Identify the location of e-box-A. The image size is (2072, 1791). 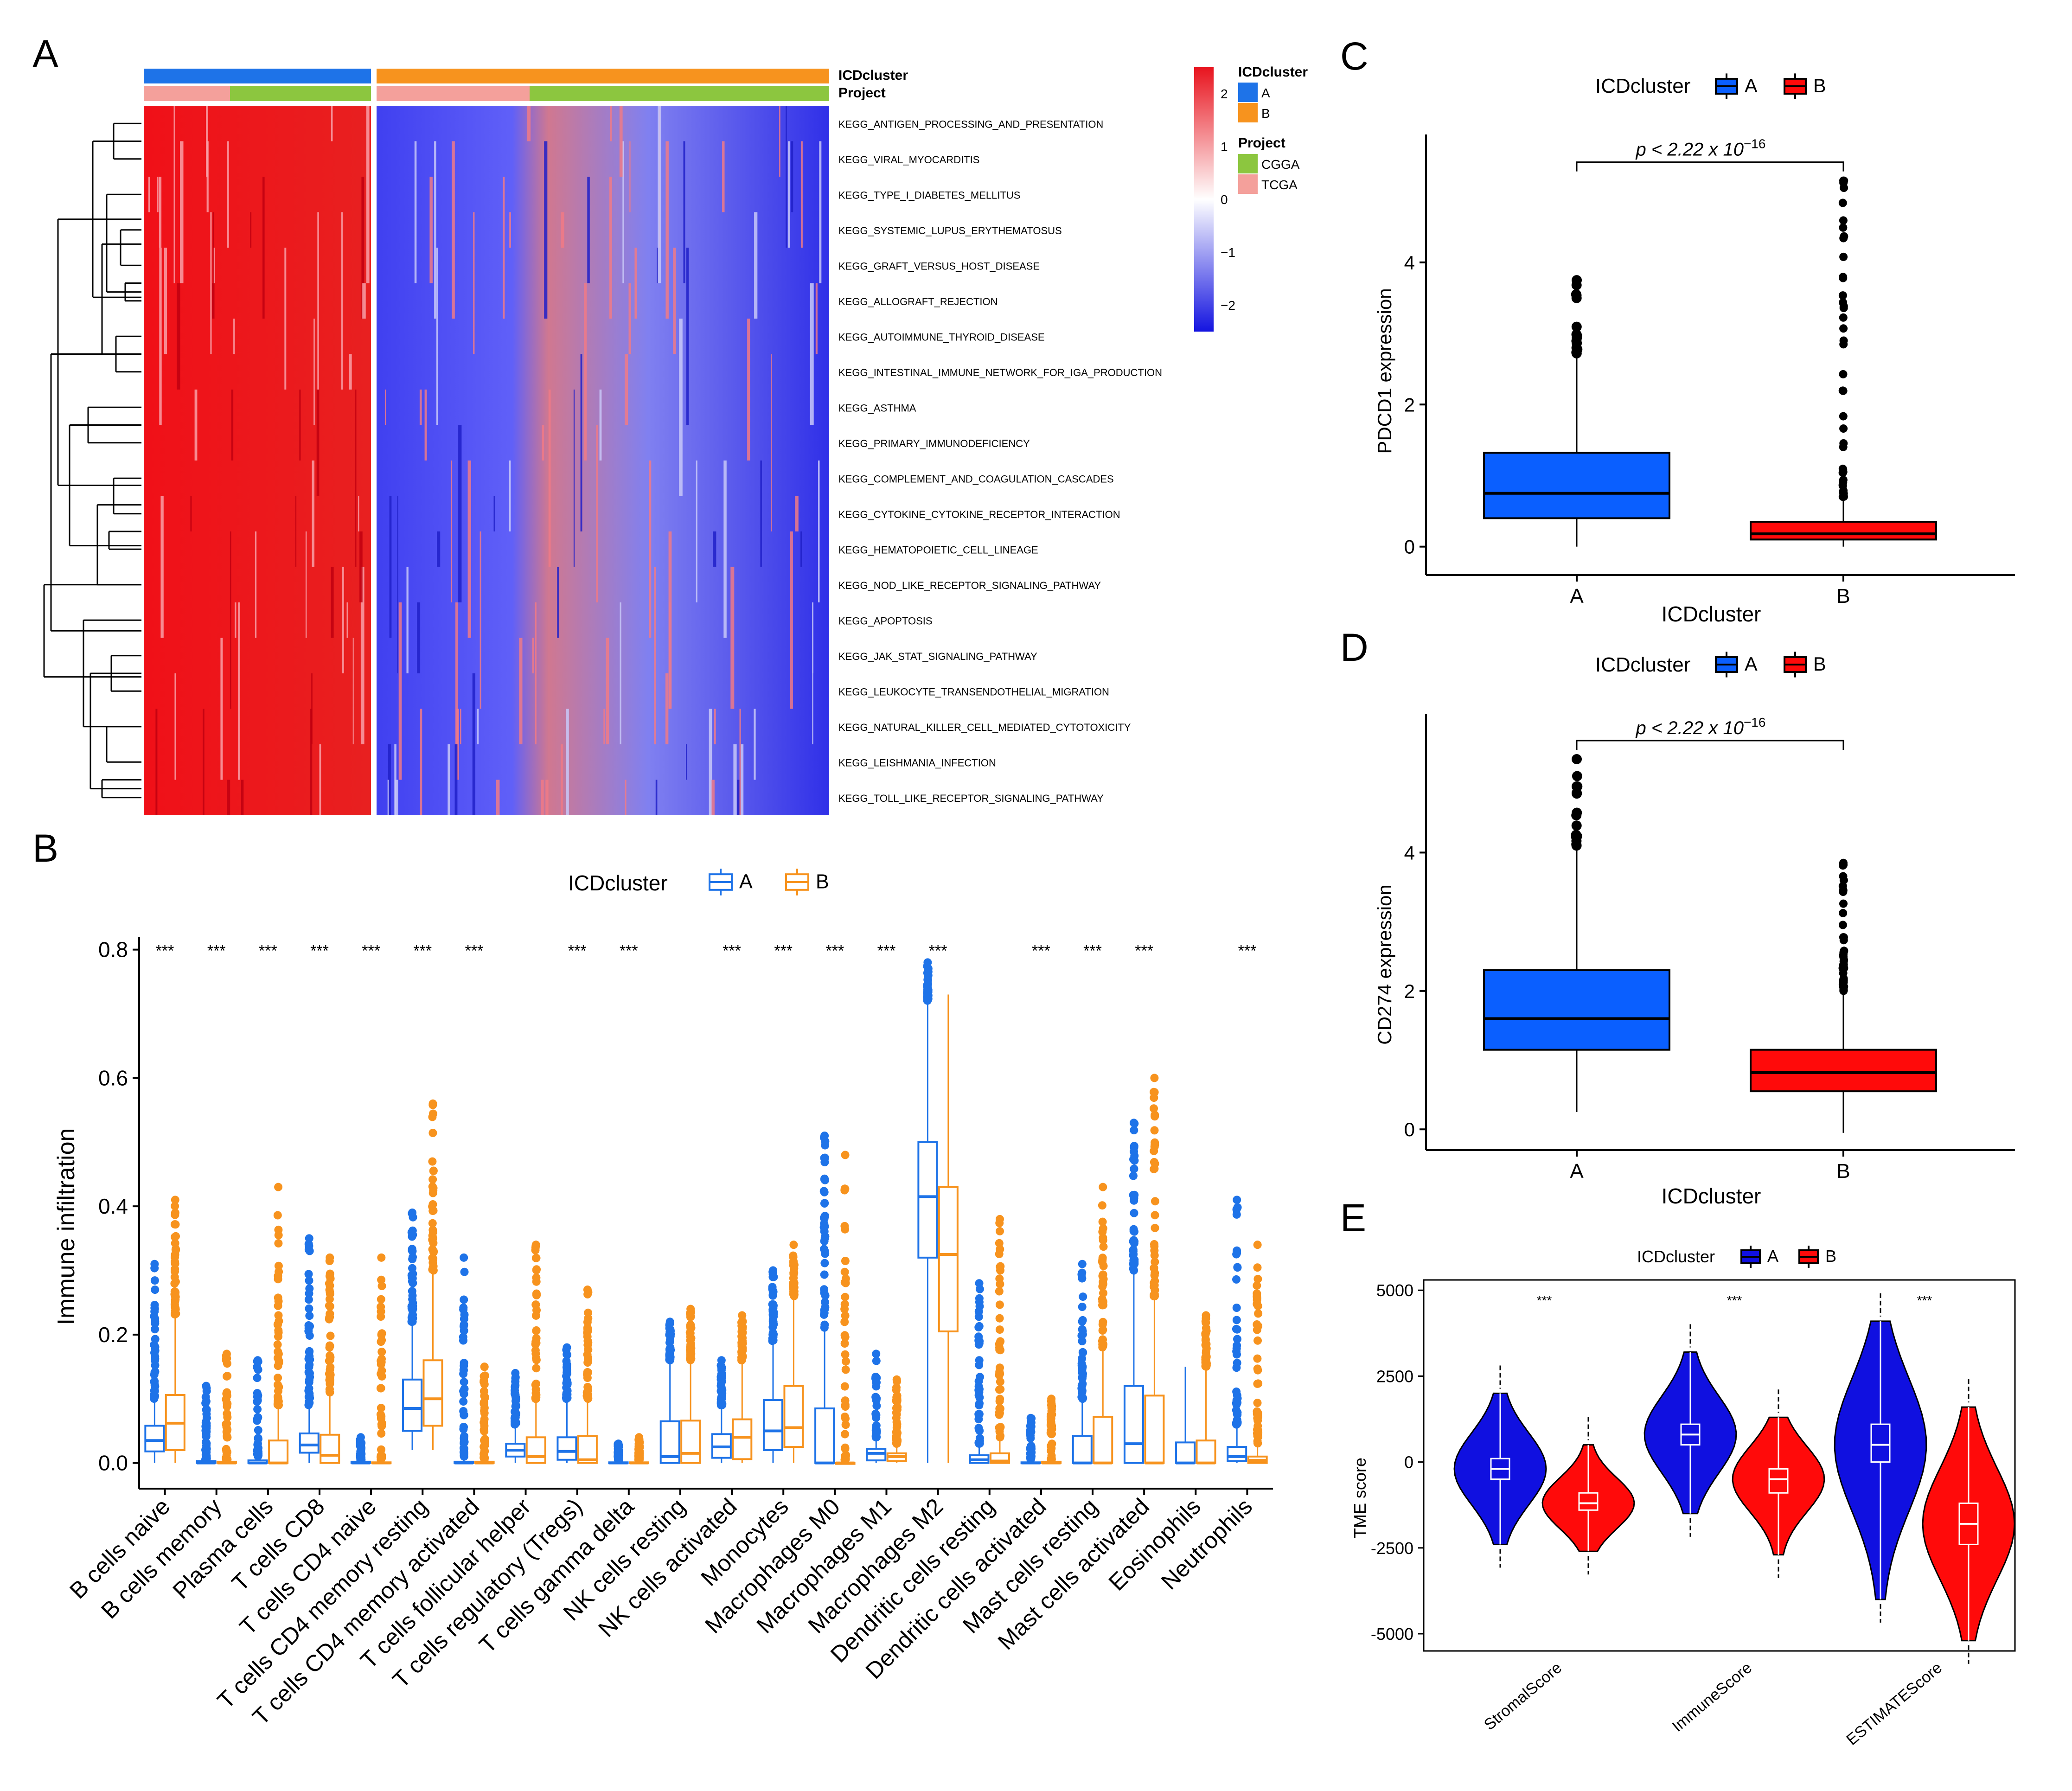
(1880, 1443).